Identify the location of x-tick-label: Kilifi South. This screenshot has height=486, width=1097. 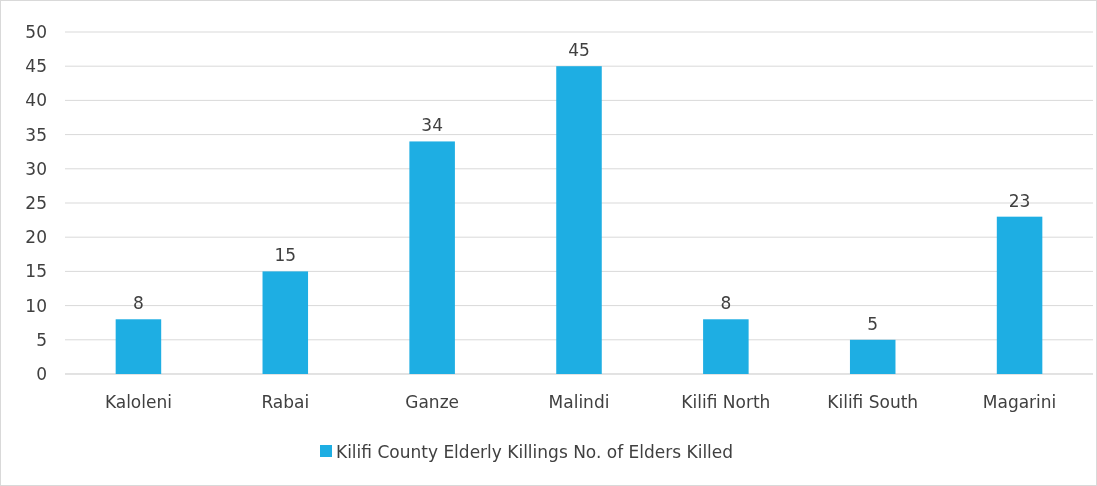
(873, 402).